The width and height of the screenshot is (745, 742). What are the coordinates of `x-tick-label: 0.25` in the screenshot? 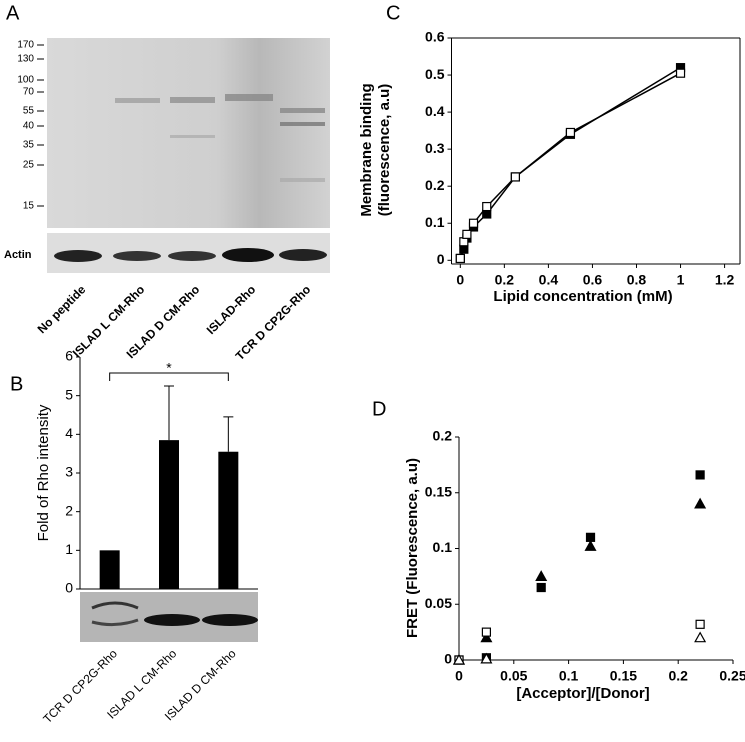 It's located at (732, 676).